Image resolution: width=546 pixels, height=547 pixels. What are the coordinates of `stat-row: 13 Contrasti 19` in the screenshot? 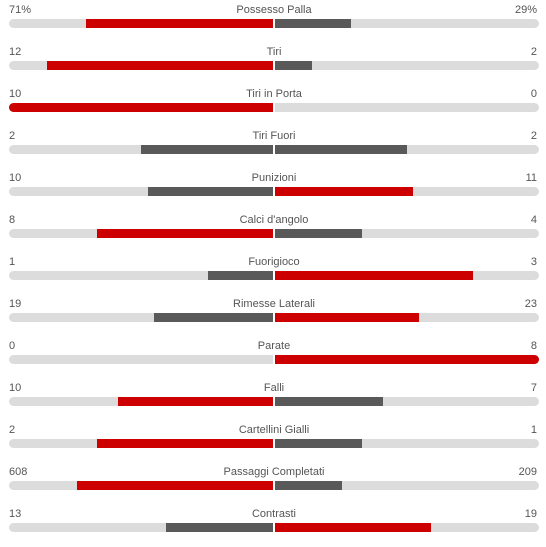 It's located at (273, 526).